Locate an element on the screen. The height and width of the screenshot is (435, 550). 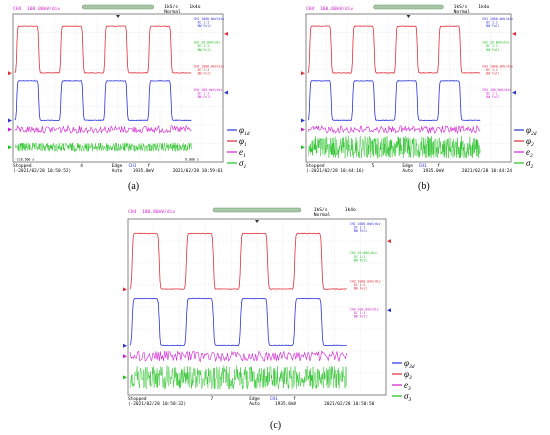
footer-state-num: 7 is located at coordinates (212, 399).